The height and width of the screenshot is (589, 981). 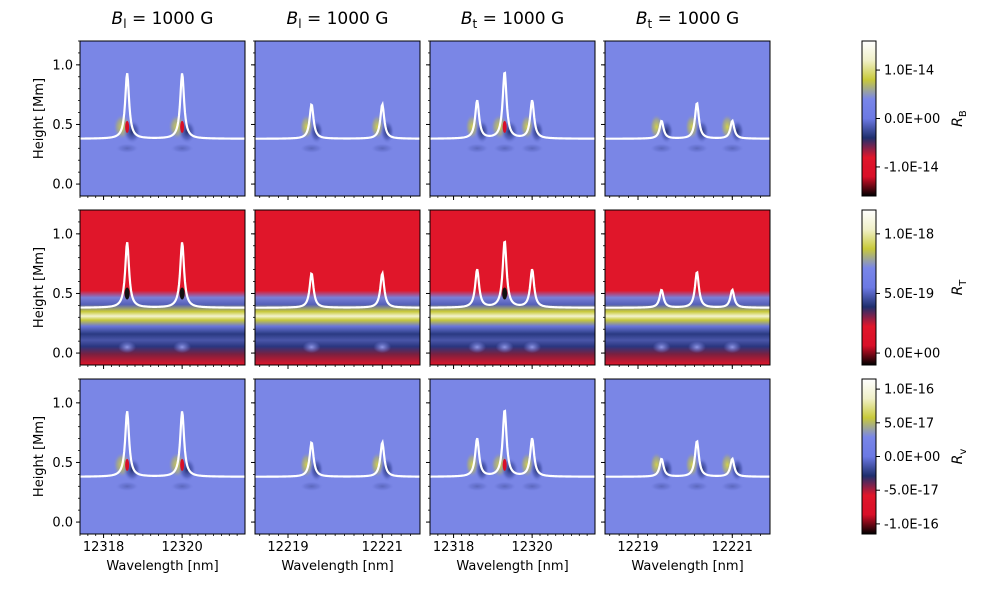 I want to click on colorbar-label: RT, so click(x=959, y=287).